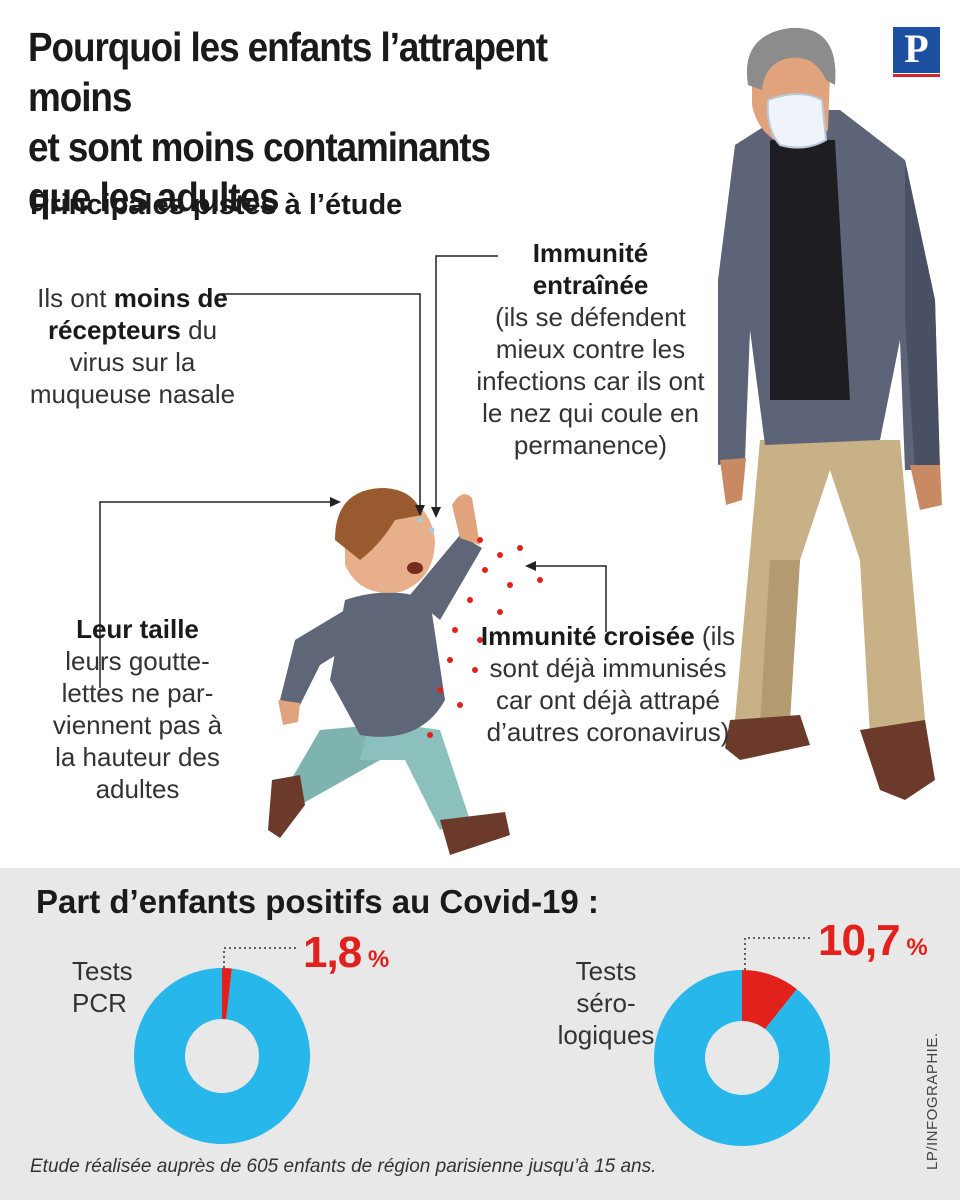 The image size is (960, 1200). I want to click on child-arm-right, so click(446, 577).